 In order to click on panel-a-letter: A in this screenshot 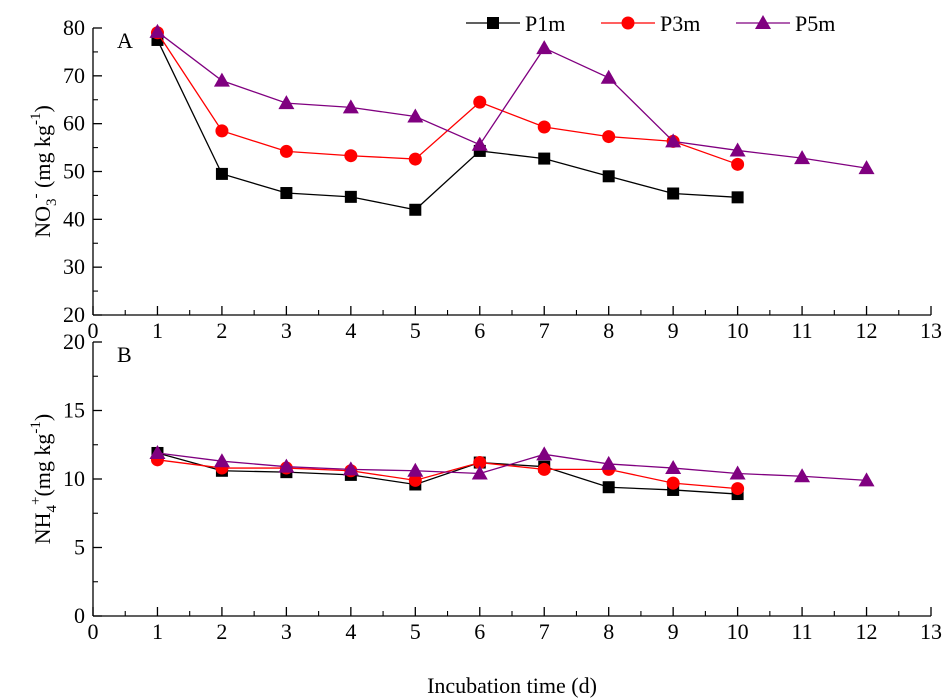, I will do `click(125, 40)`.